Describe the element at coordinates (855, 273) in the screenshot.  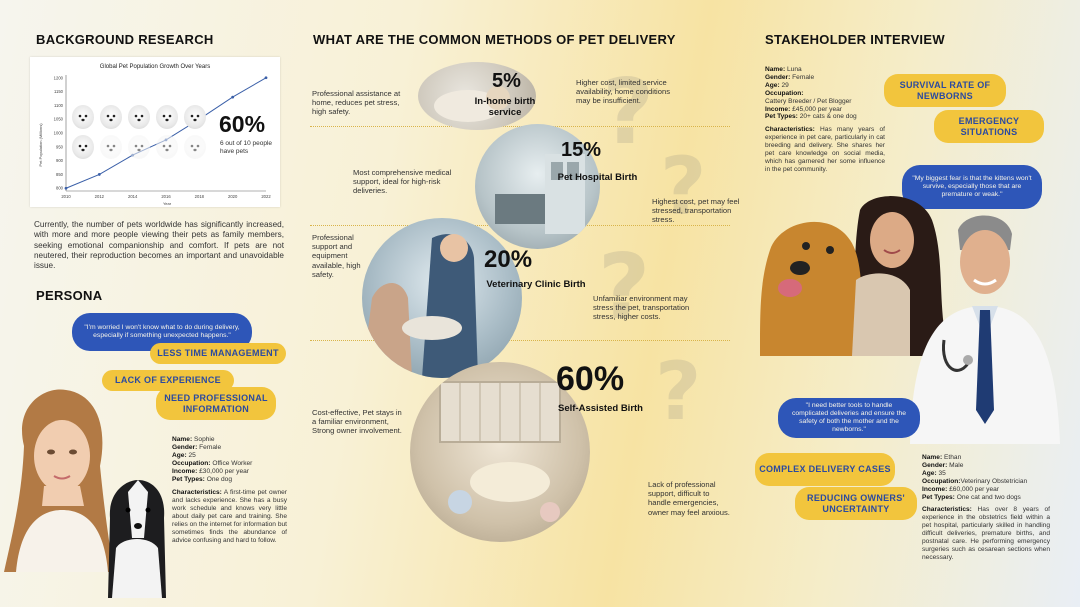
I see `stakeholder1-photo` at that location.